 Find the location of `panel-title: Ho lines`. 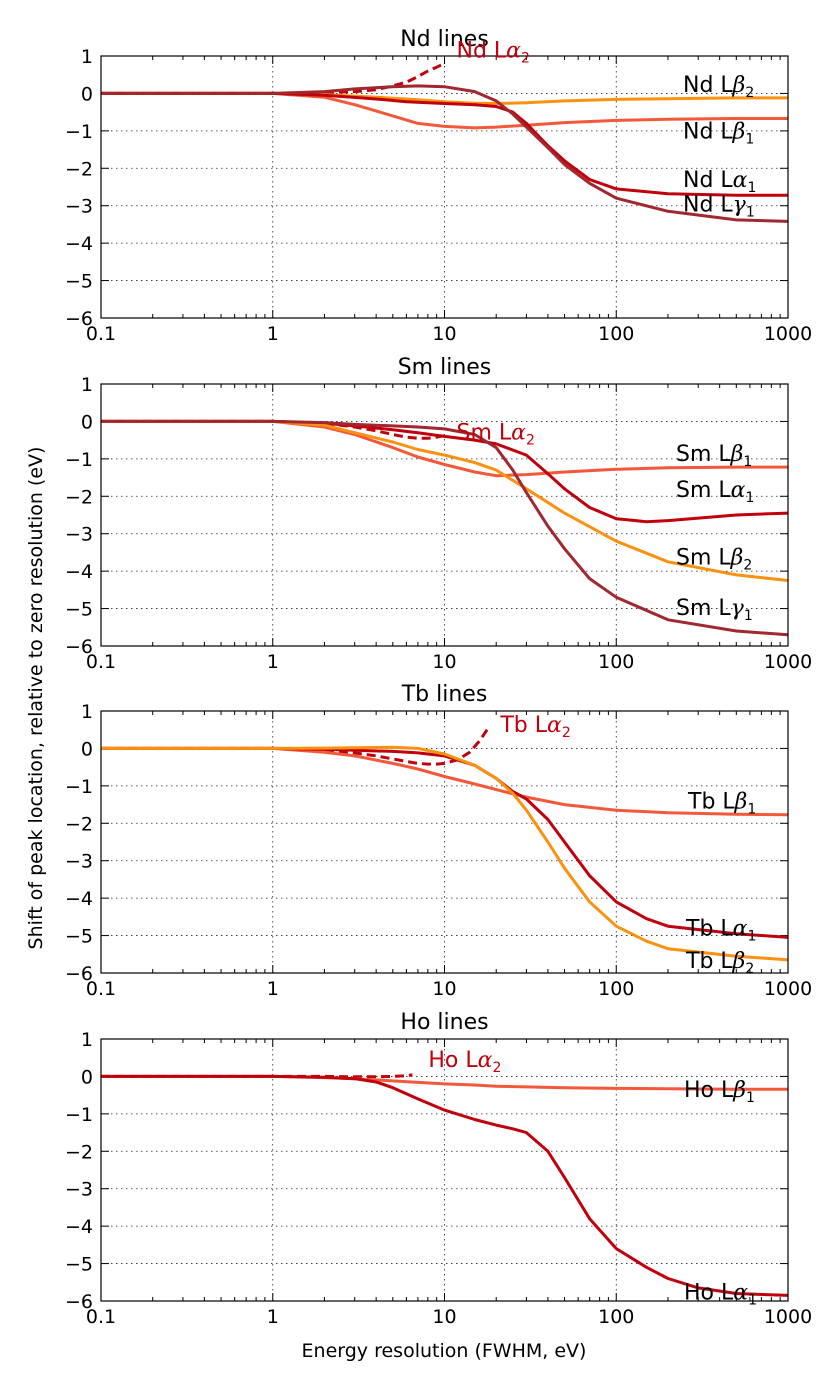

panel-title: Ho lines is located at coordinates (444, 1022).